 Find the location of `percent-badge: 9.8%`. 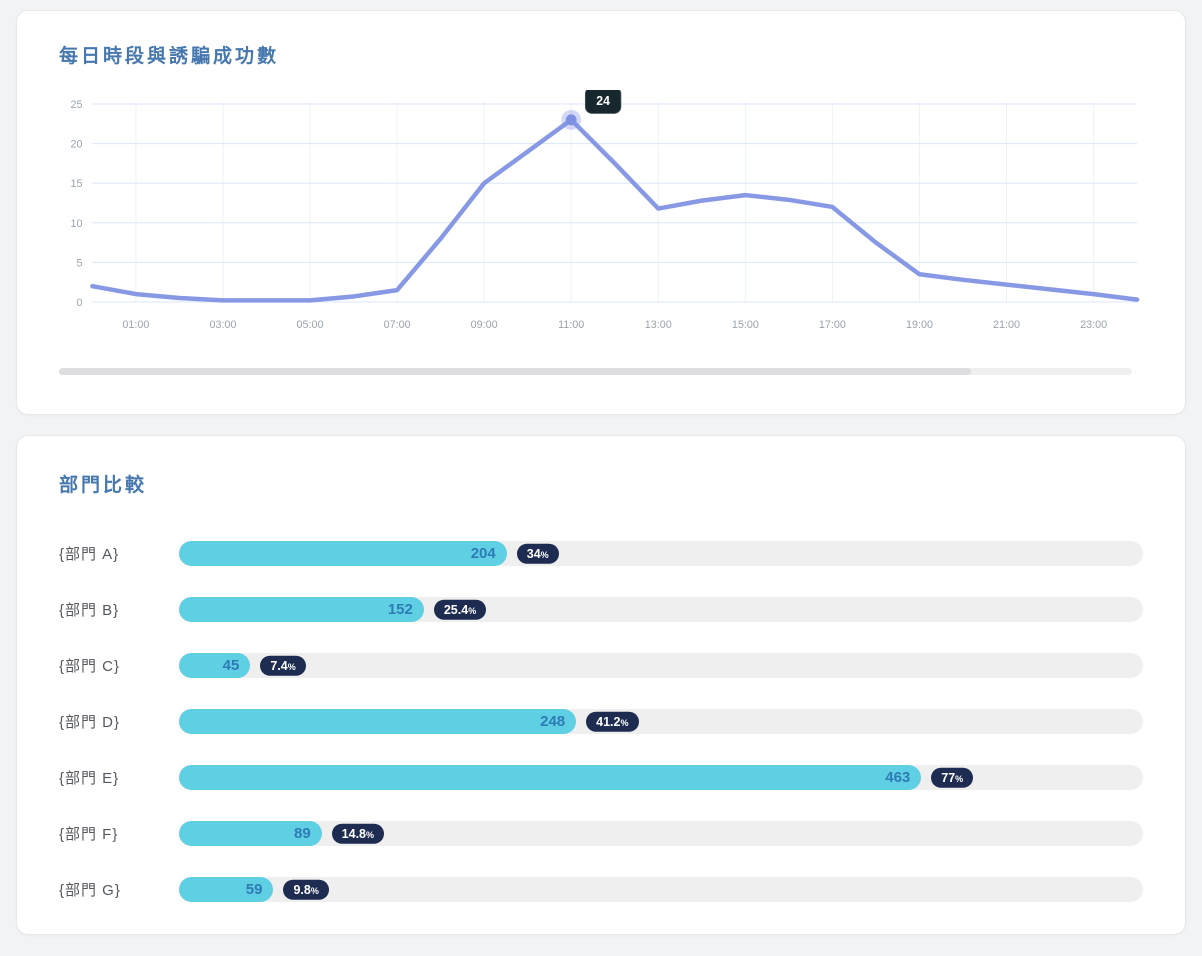

percent-badge: 9.8% is located at coordinates (306, 889).